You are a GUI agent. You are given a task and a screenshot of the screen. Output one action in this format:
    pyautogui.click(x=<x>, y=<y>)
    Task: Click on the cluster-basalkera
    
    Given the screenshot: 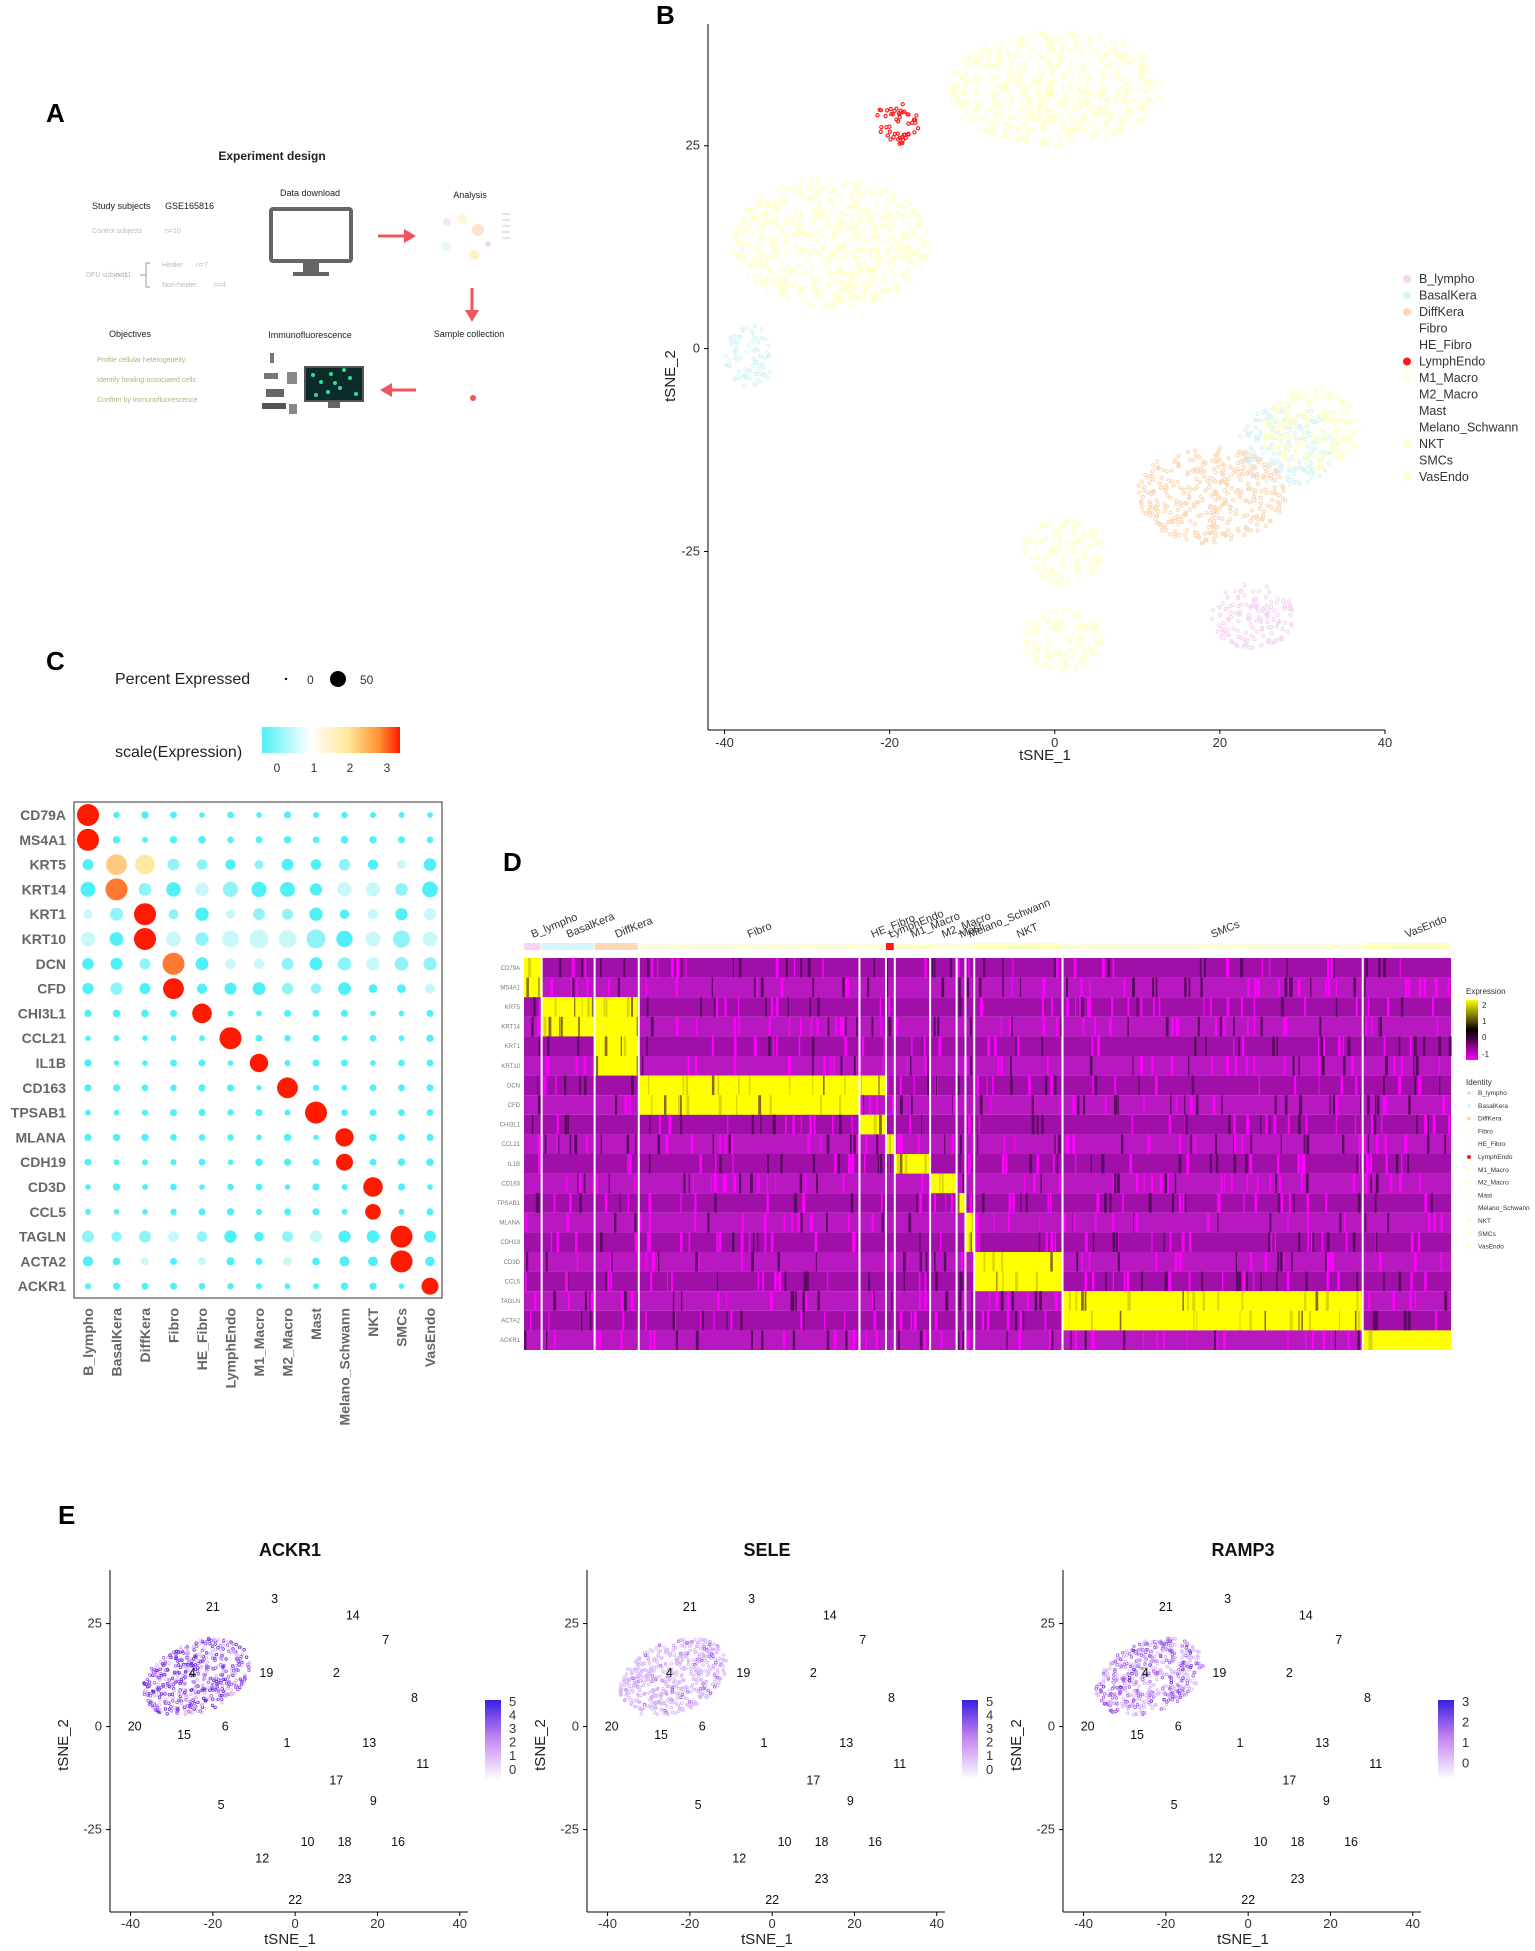 What is the action you would take?
    pyautogui.click(x=748, y=356)
    